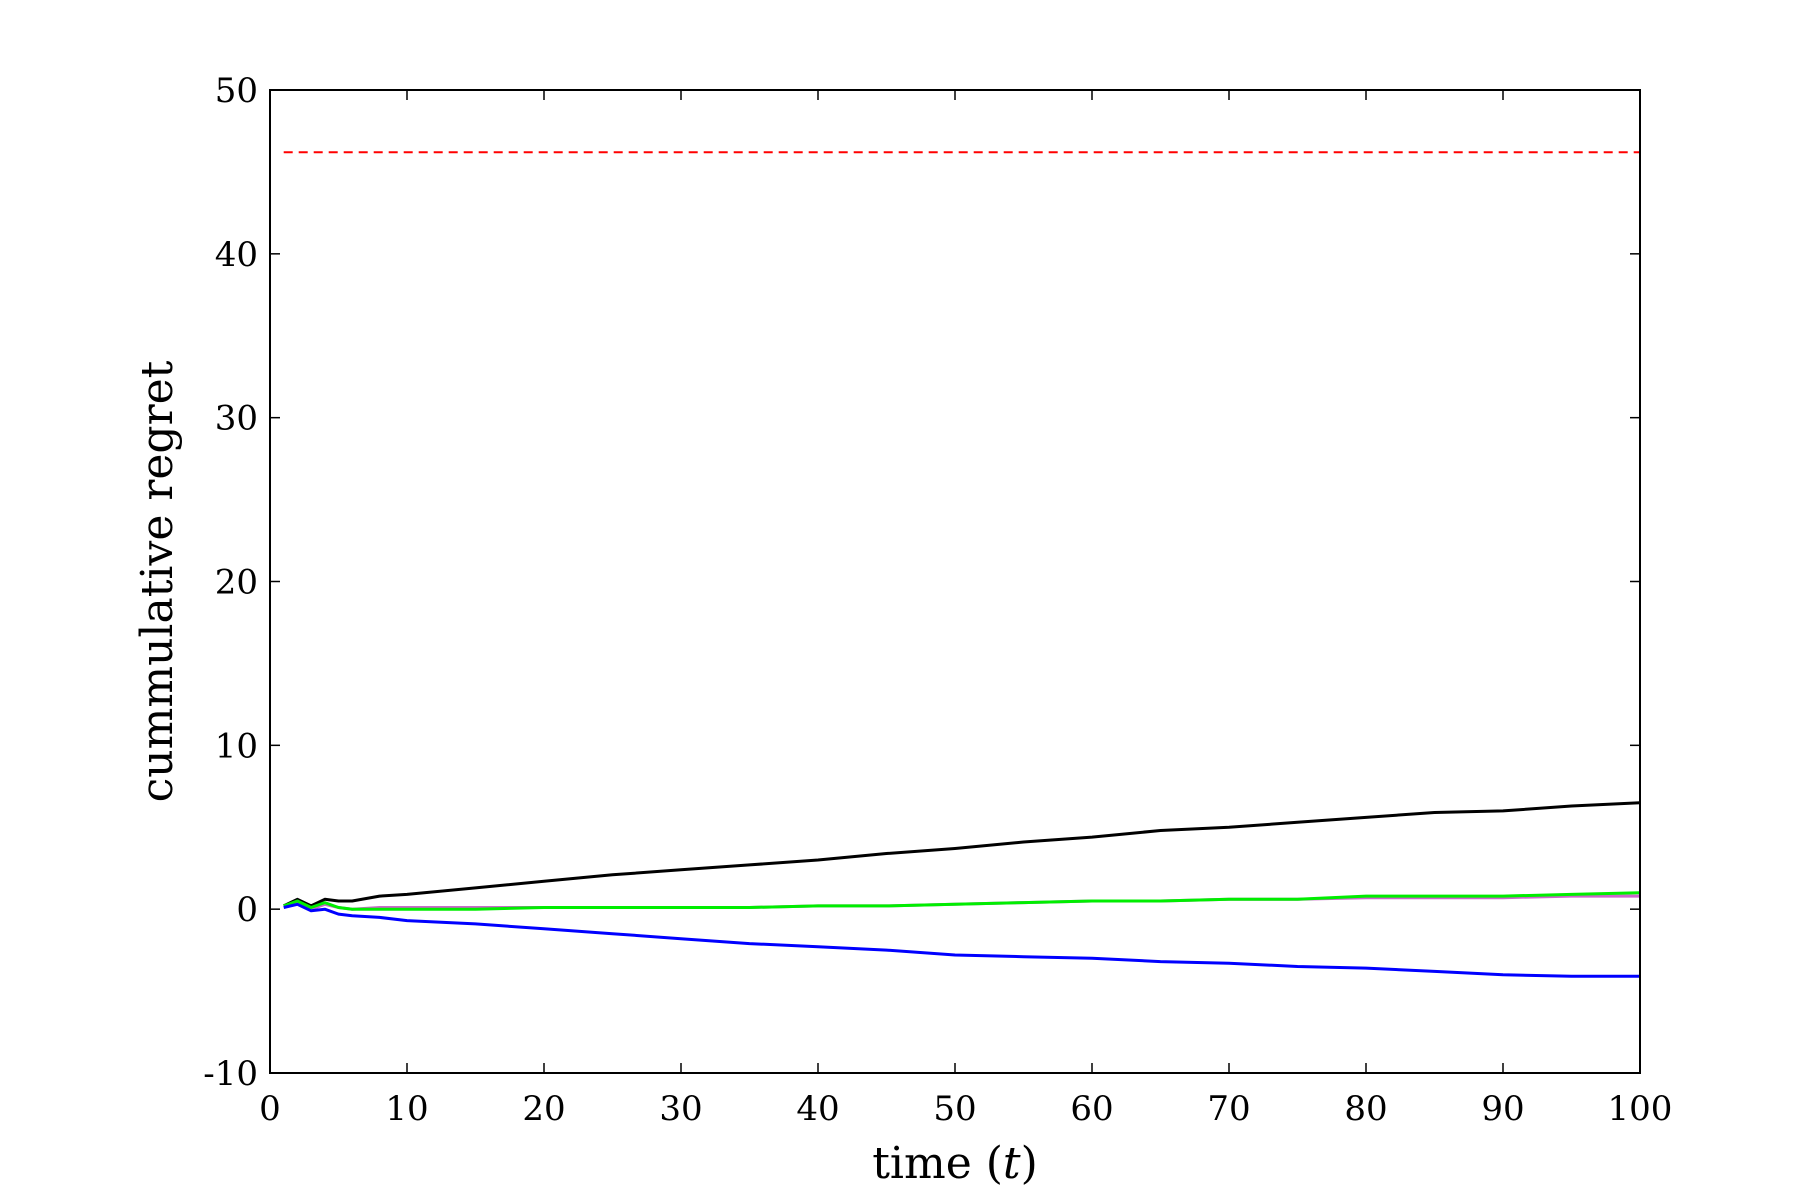  I want to click on x-tick-label: 90, so click(1502, 1109).